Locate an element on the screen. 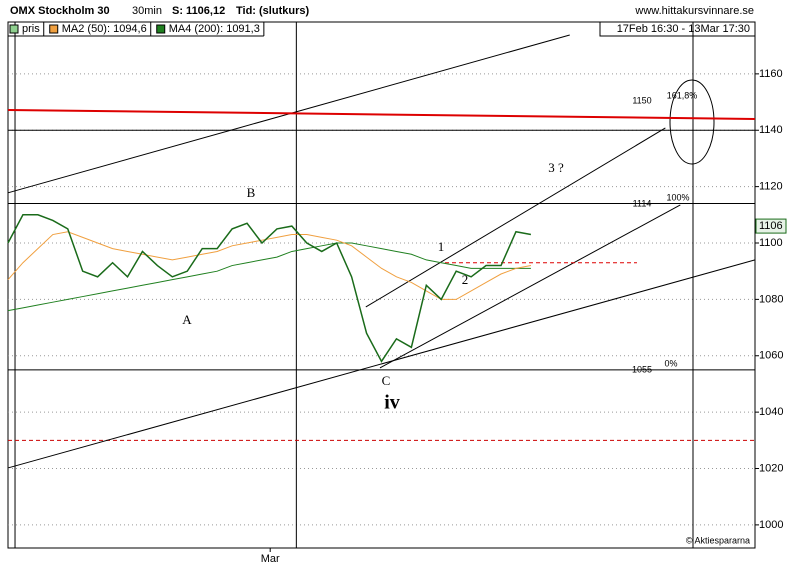 Image resolution: width=799 pixels, height=577 pixels. x-tick-label: Mar is located at coordinates (270, 559).